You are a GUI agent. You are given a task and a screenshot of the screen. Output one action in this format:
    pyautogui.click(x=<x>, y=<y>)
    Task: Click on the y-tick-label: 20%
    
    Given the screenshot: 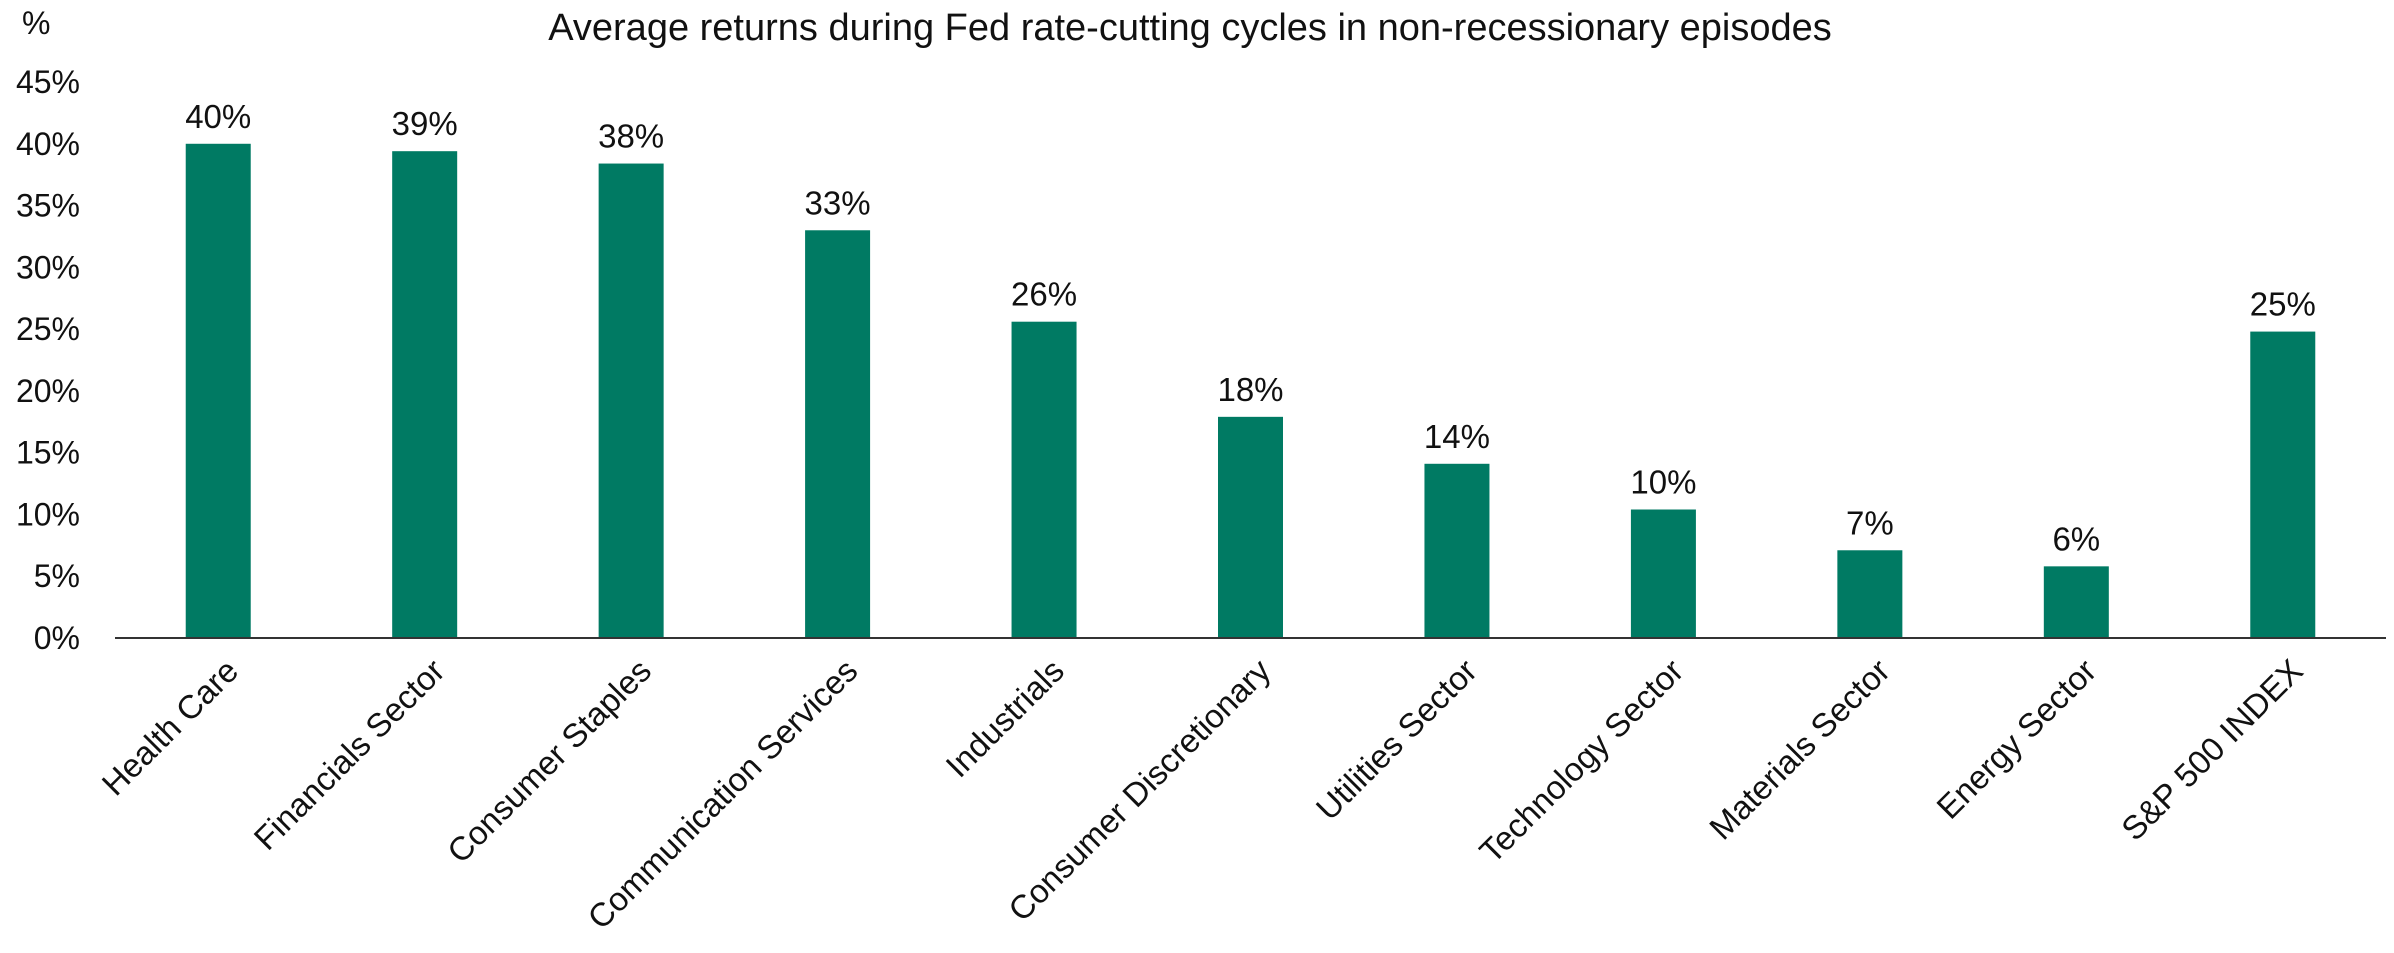 What is the action you would take?
    pyautogui.click(x=48, y=391)
    